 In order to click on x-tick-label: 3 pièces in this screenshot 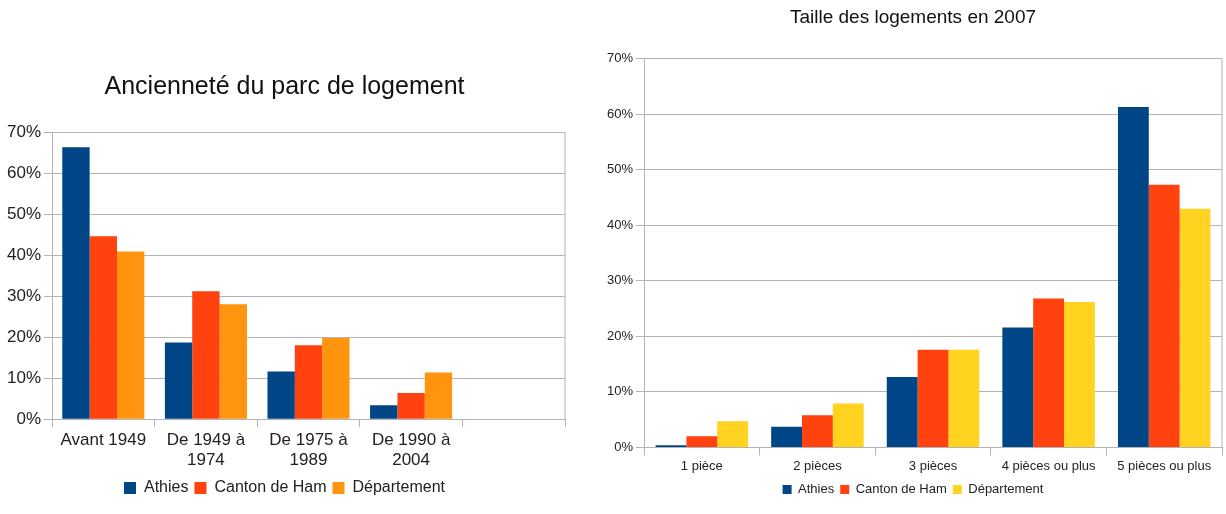, I will do `click(933, 465)`.